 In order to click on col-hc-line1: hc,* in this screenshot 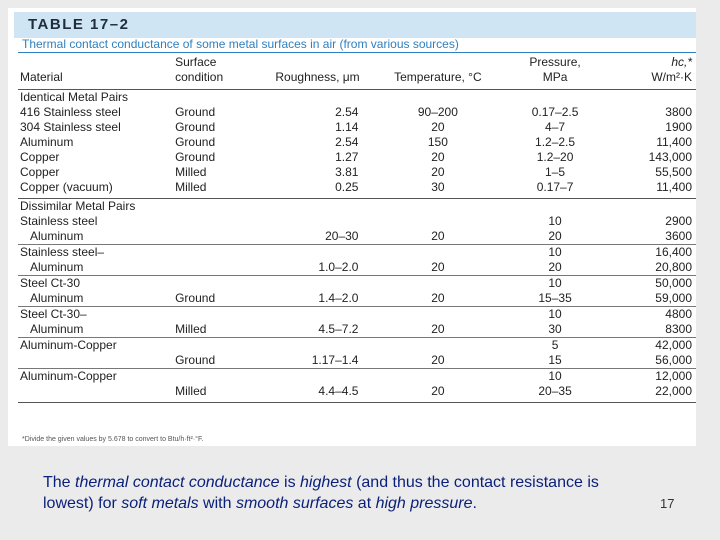, I will do `click(681, 62)`.